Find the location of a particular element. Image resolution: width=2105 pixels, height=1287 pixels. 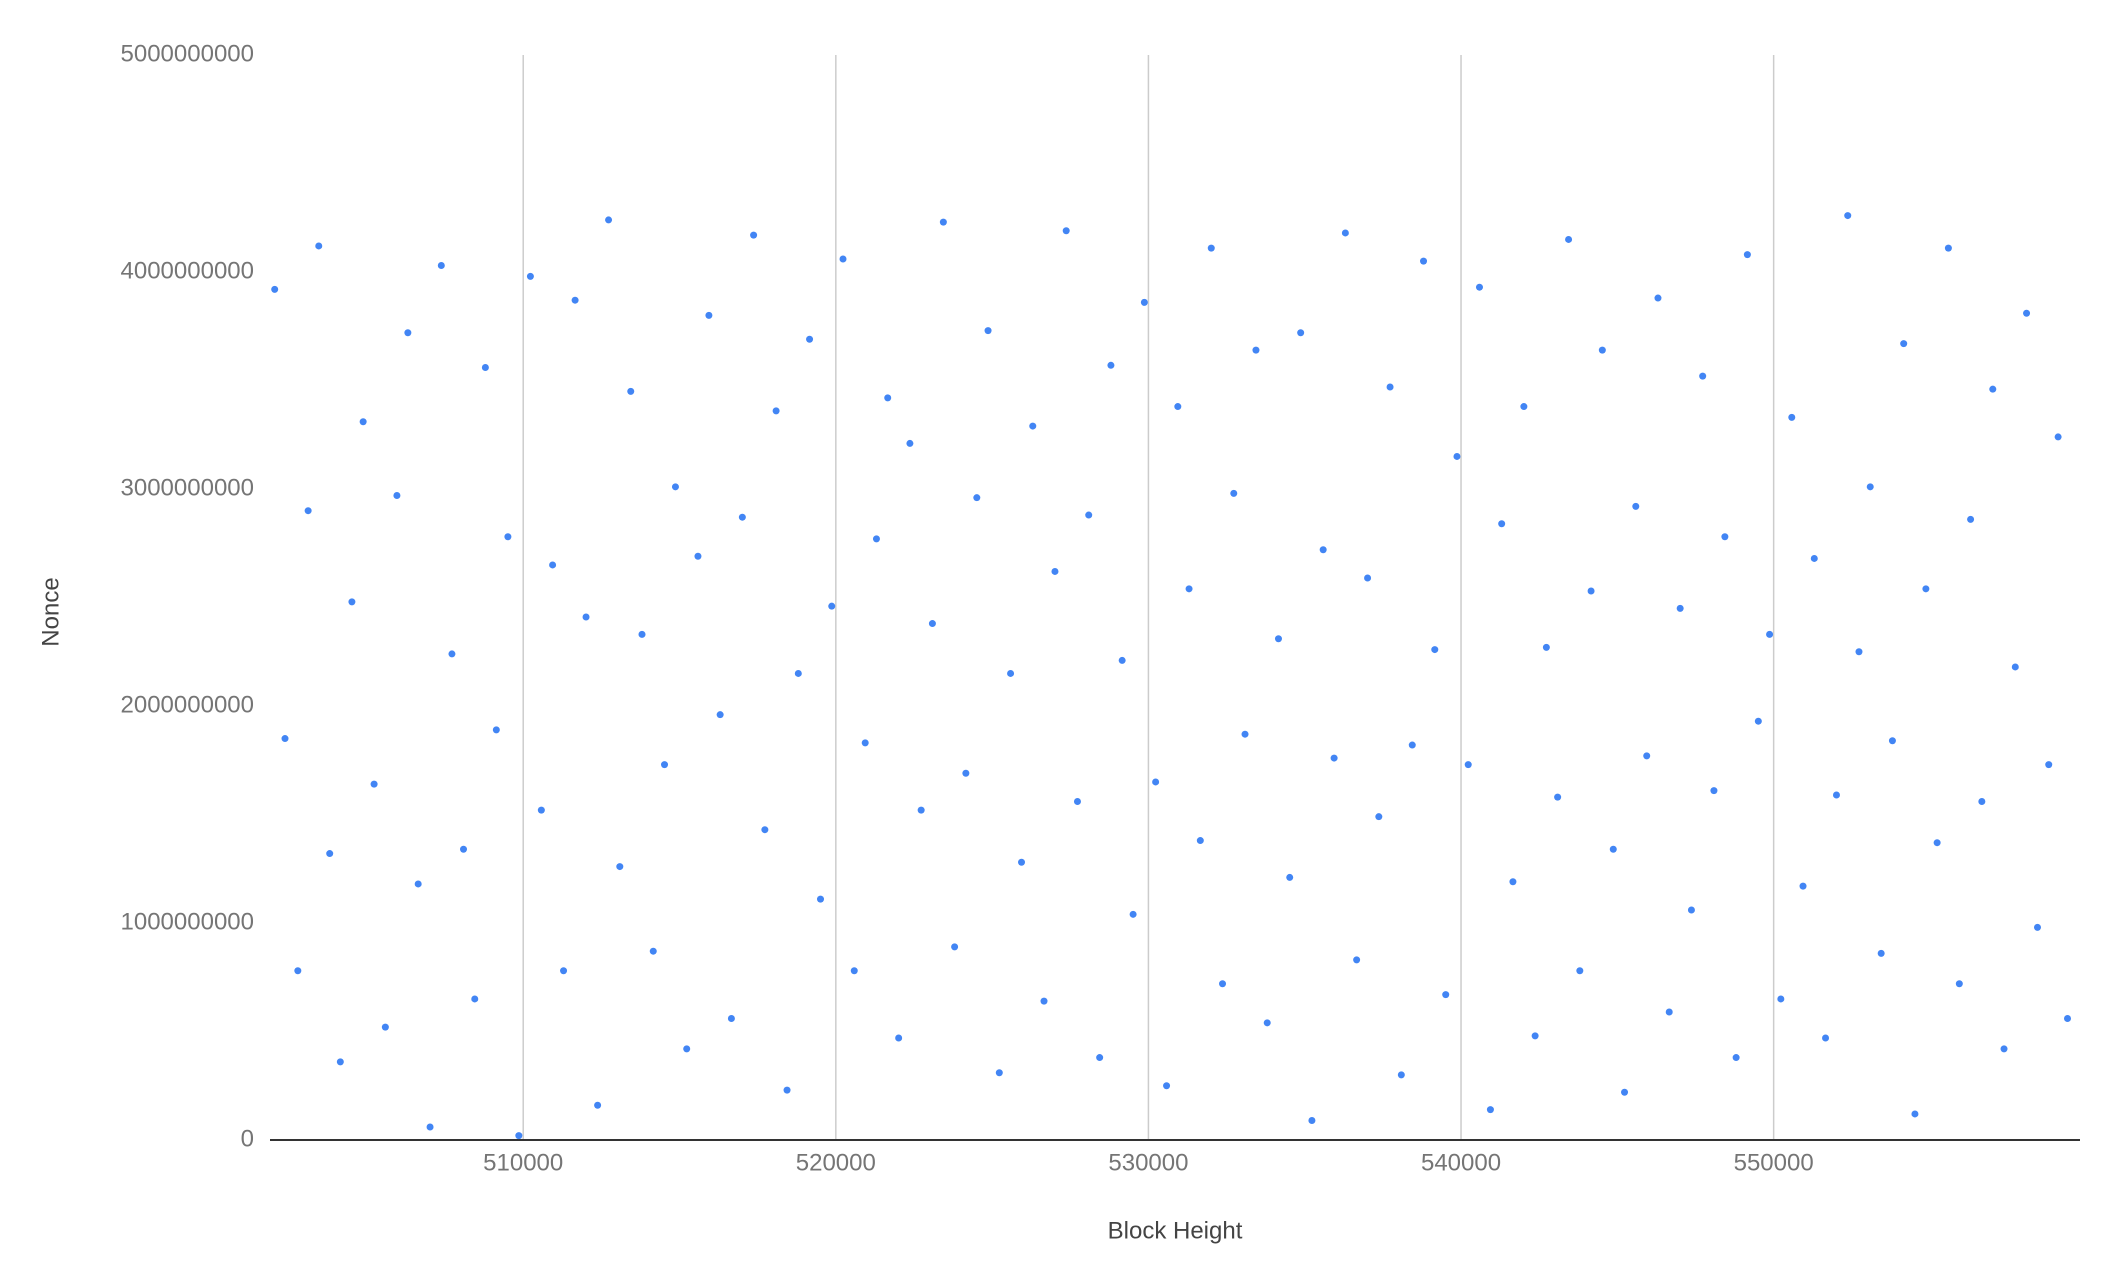

x-tick-label: 550000 is located at coordinates (1774, 1162).